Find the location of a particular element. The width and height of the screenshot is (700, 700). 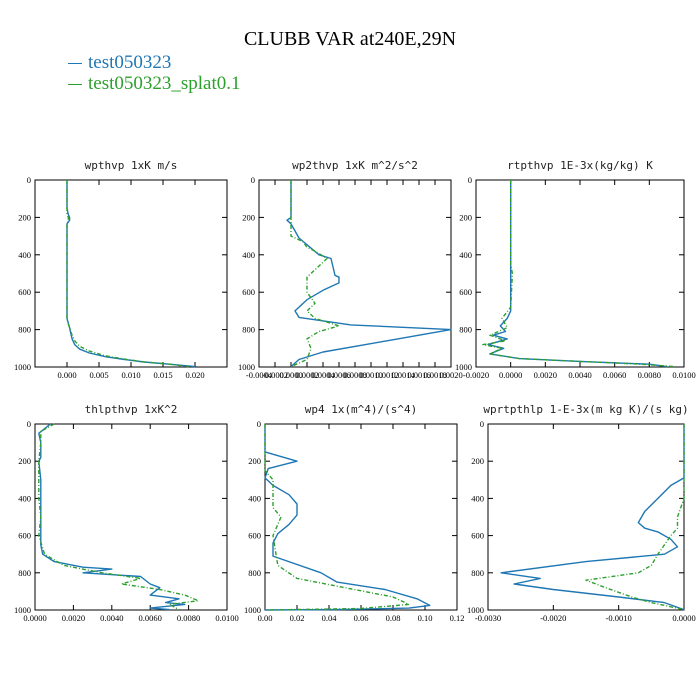

x-tick-label: -0.0004 is located at coordinates (259, 375).